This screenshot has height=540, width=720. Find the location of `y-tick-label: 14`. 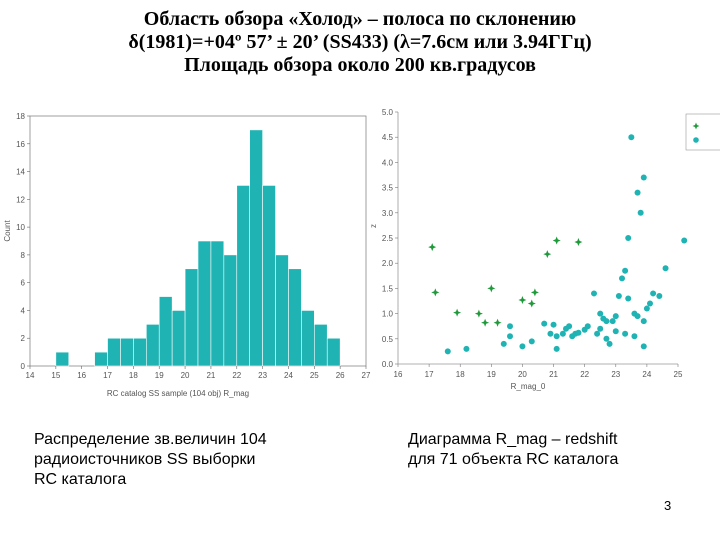

y-tick-label: 14 is located at coordinates (20, 172).